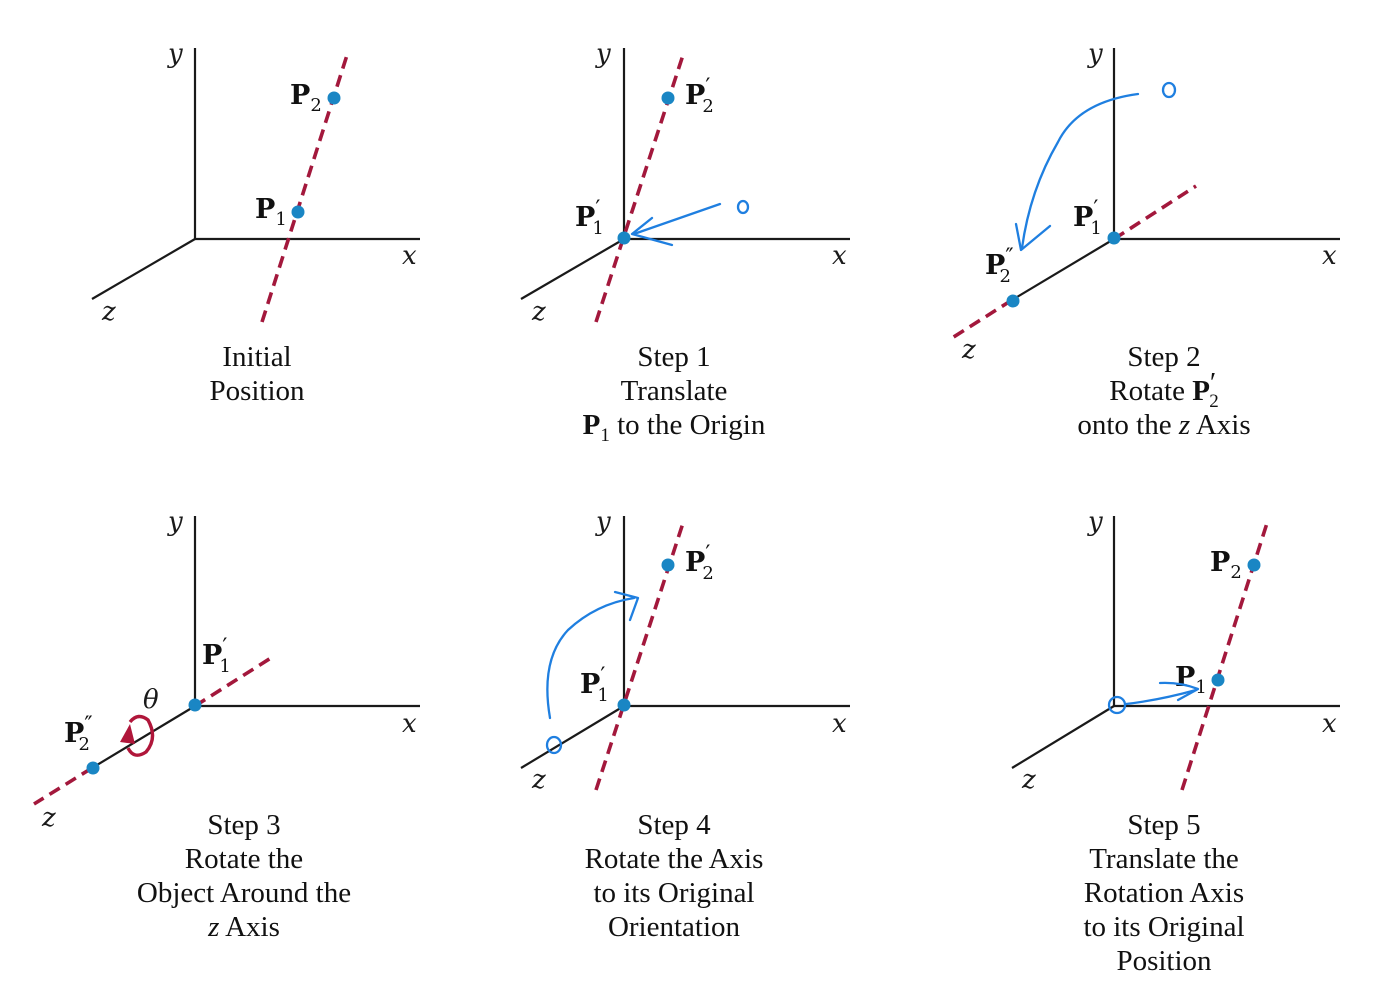 This screenshot has height=1000, width=1388. I want to click on caption-line-3: to its Original, so click(673, 893).